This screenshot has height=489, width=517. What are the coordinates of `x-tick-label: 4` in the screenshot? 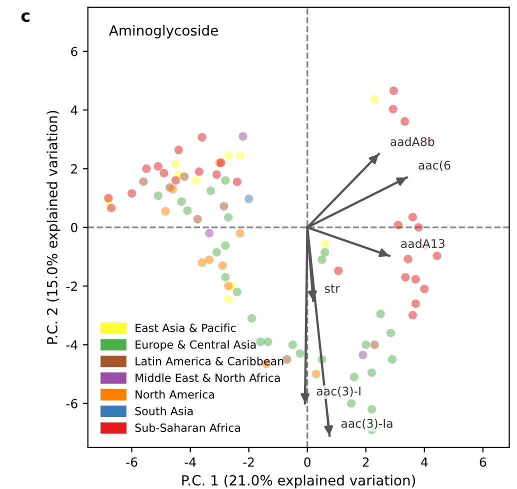 It's located at (424, 462).